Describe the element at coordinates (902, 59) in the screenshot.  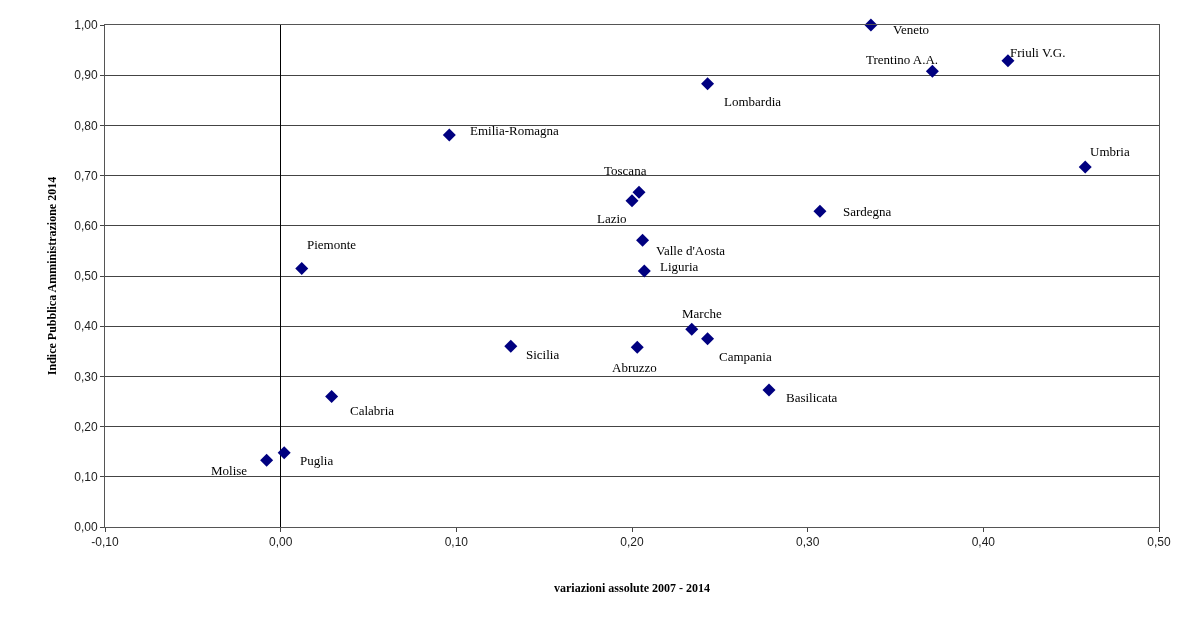
I see `annotation: Trentino A.A.` at that location.